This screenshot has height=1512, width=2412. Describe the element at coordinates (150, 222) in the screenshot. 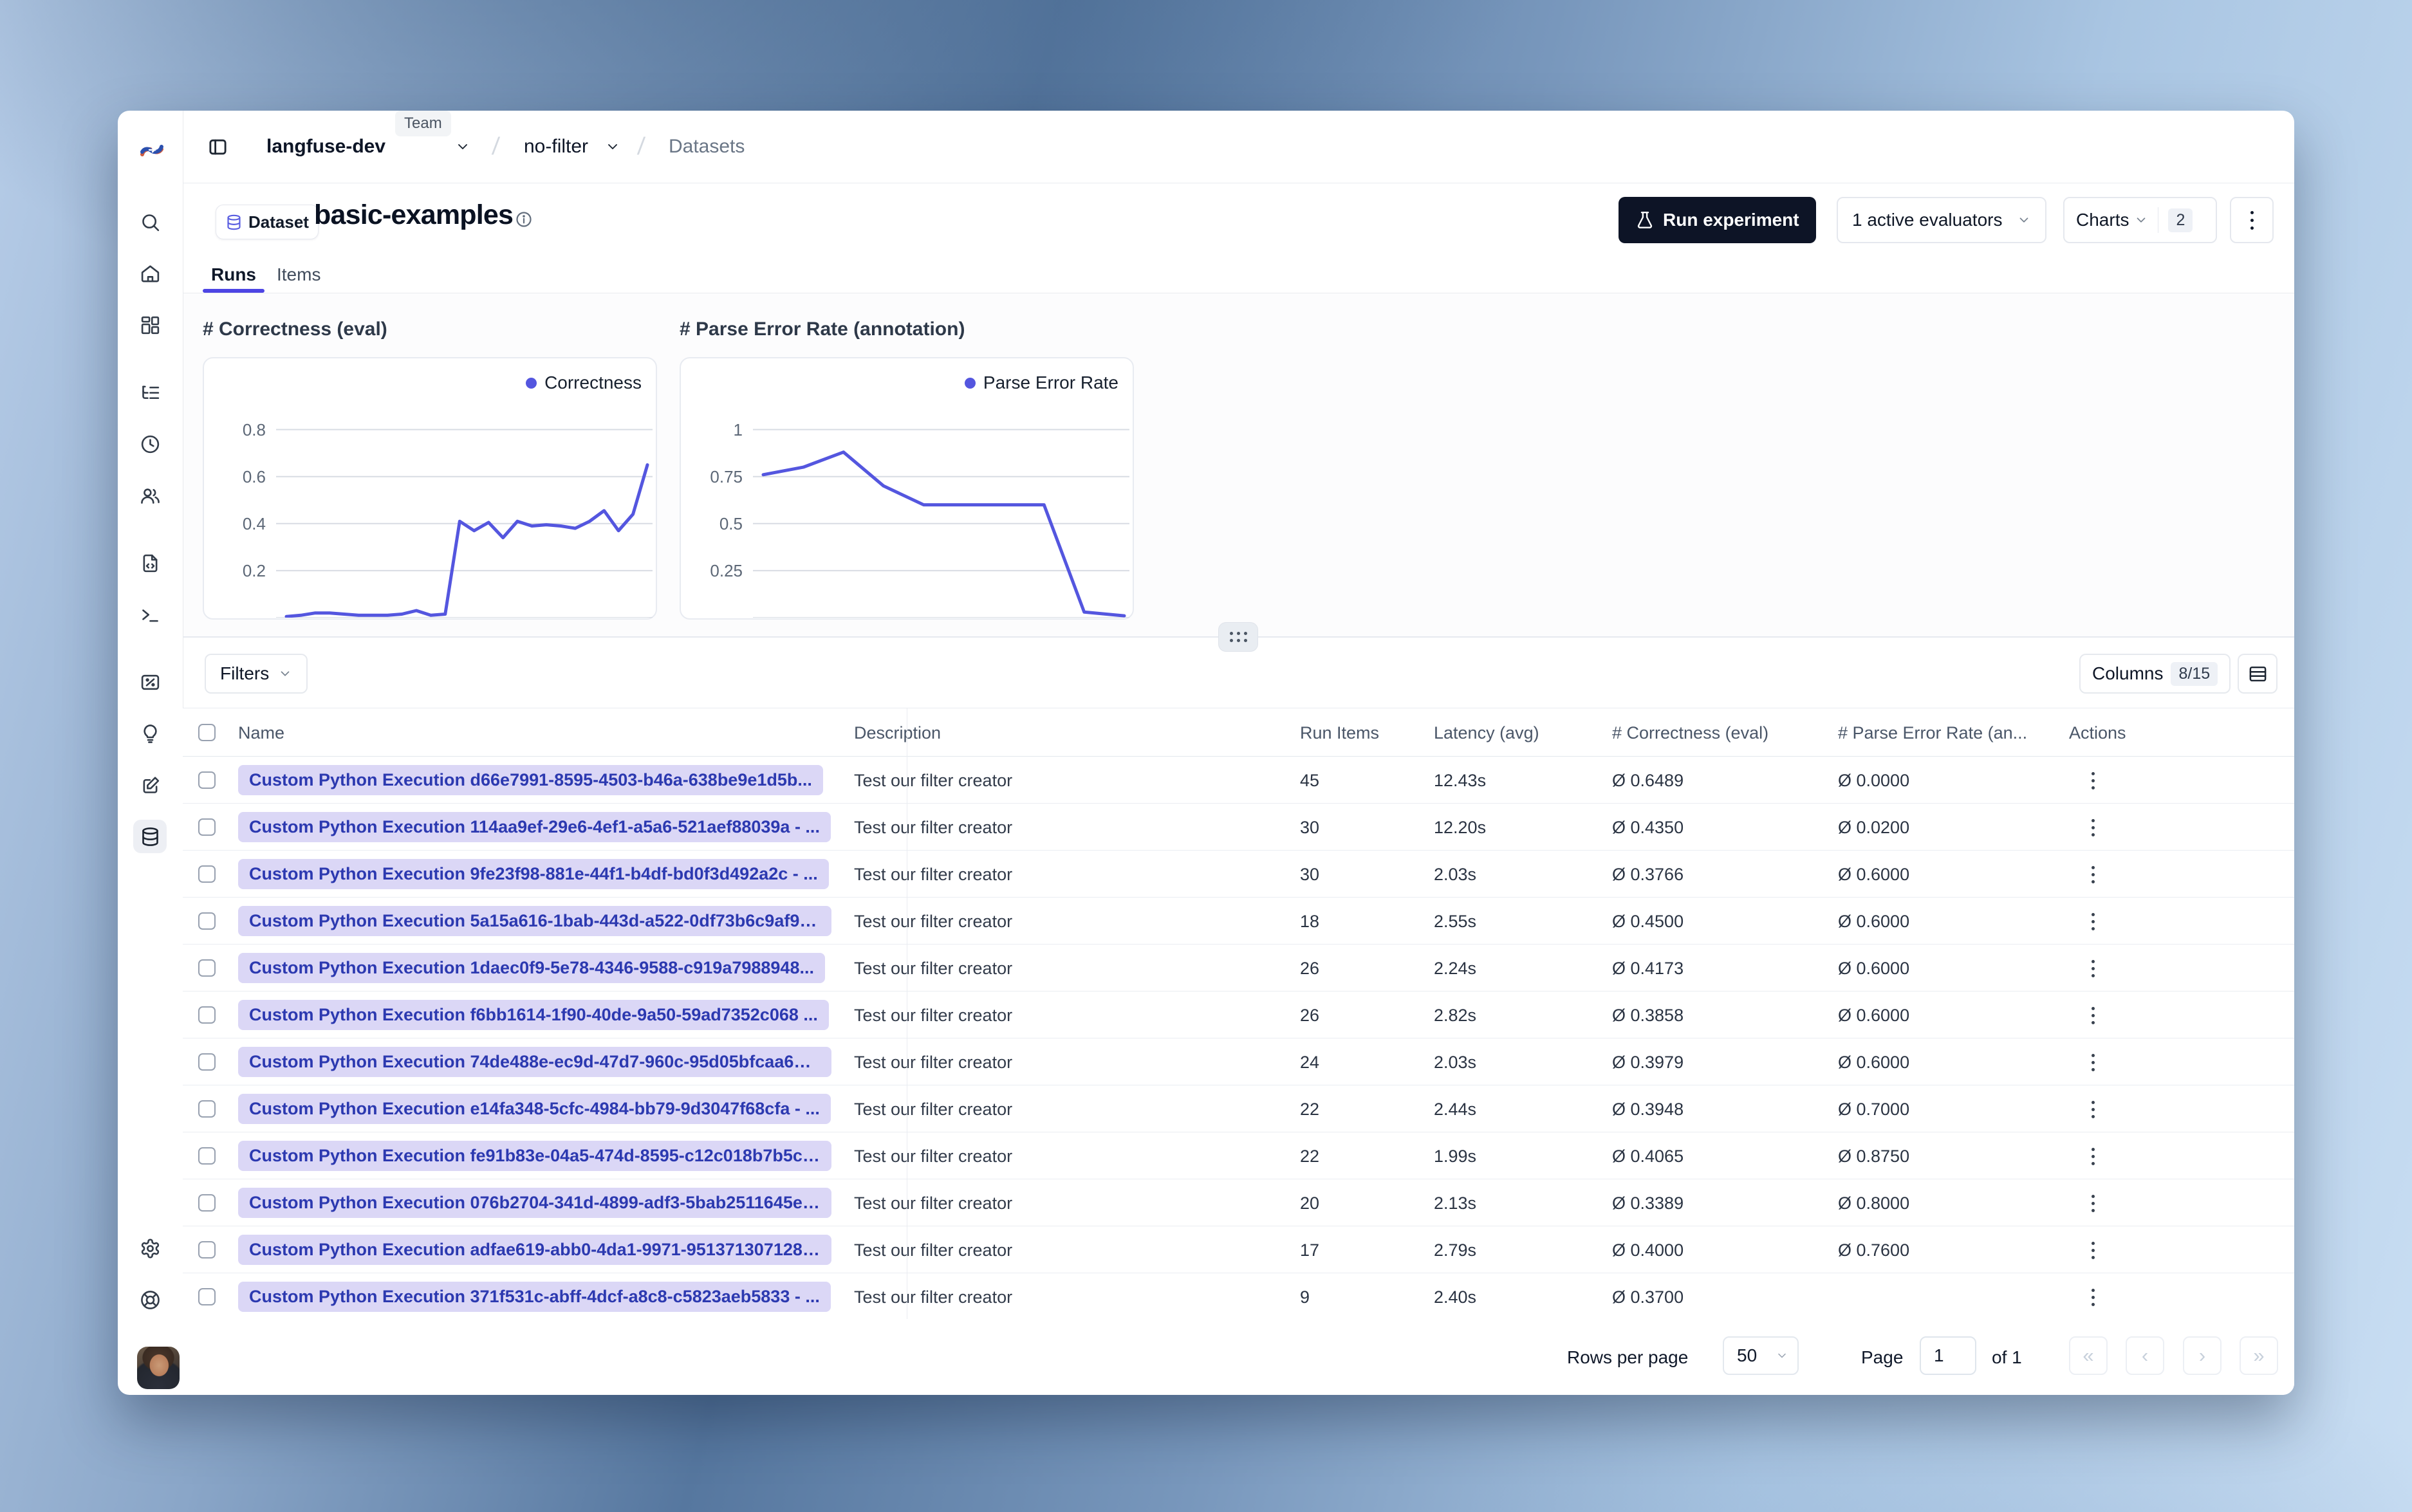

I see `search-icon` at that location.